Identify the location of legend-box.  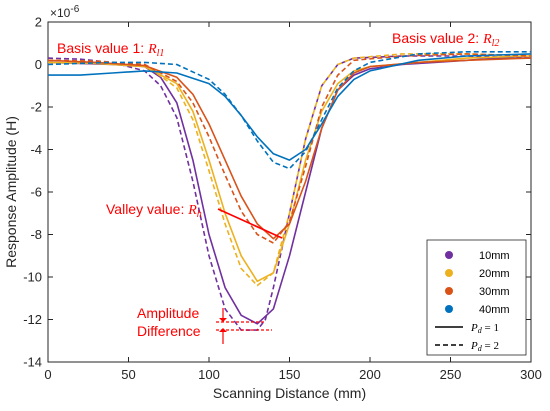
(476, 297).